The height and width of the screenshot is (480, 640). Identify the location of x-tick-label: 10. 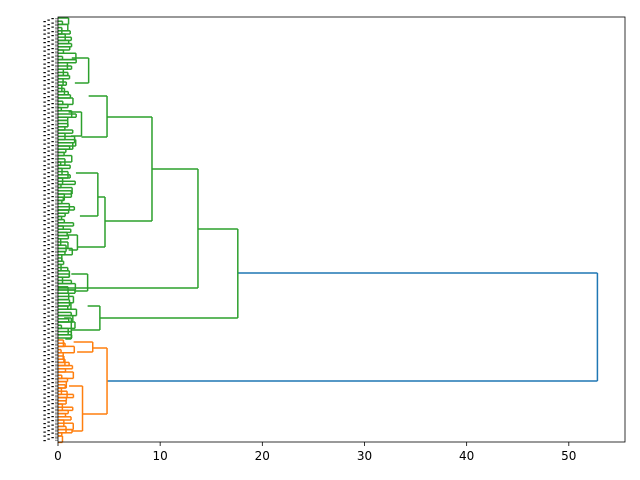
(160, 456).